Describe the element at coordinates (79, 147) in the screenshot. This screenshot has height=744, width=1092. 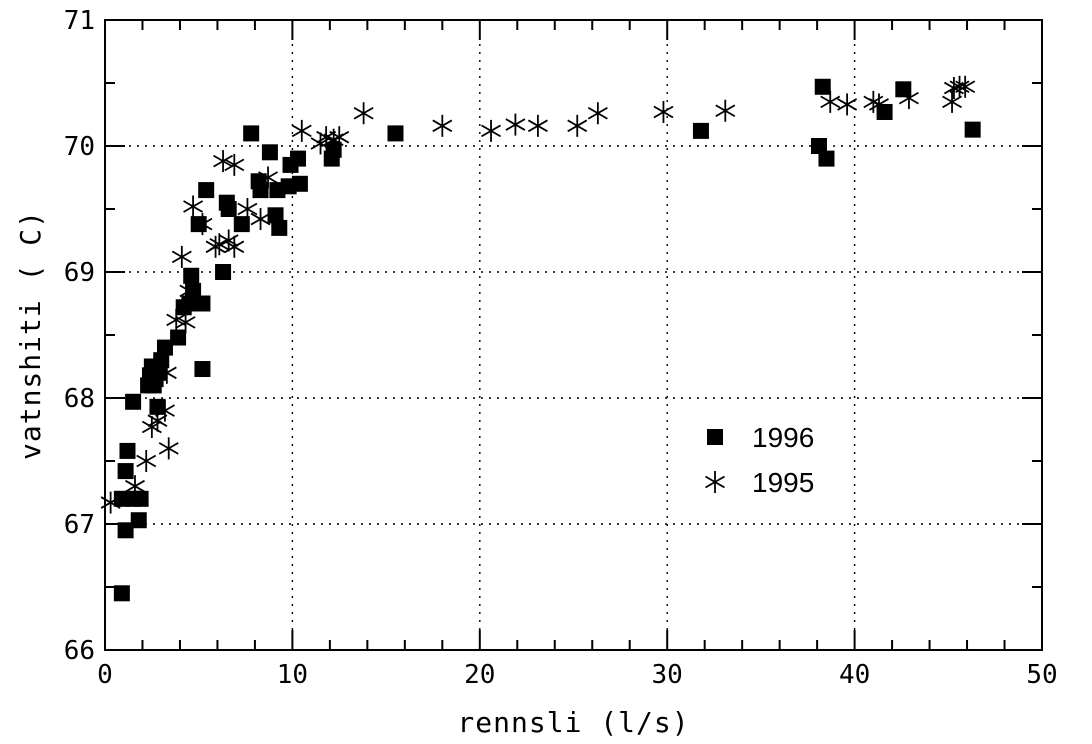
I see `y-tick-label: 70` at that location.